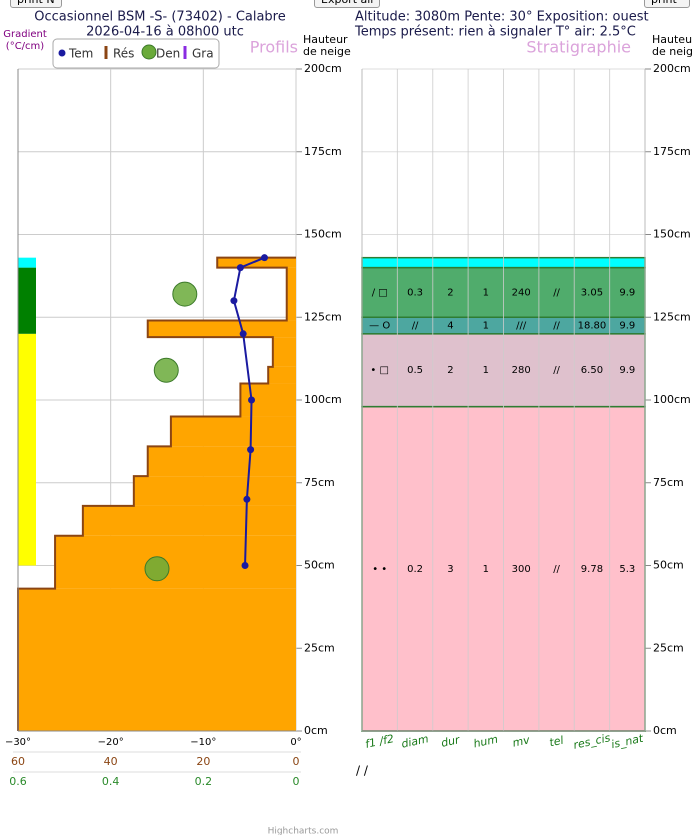  What do you see at coordinates (672, 51) in the screenshot?
I see `y-axis-label: de neige` at bounding box center [672, 51].